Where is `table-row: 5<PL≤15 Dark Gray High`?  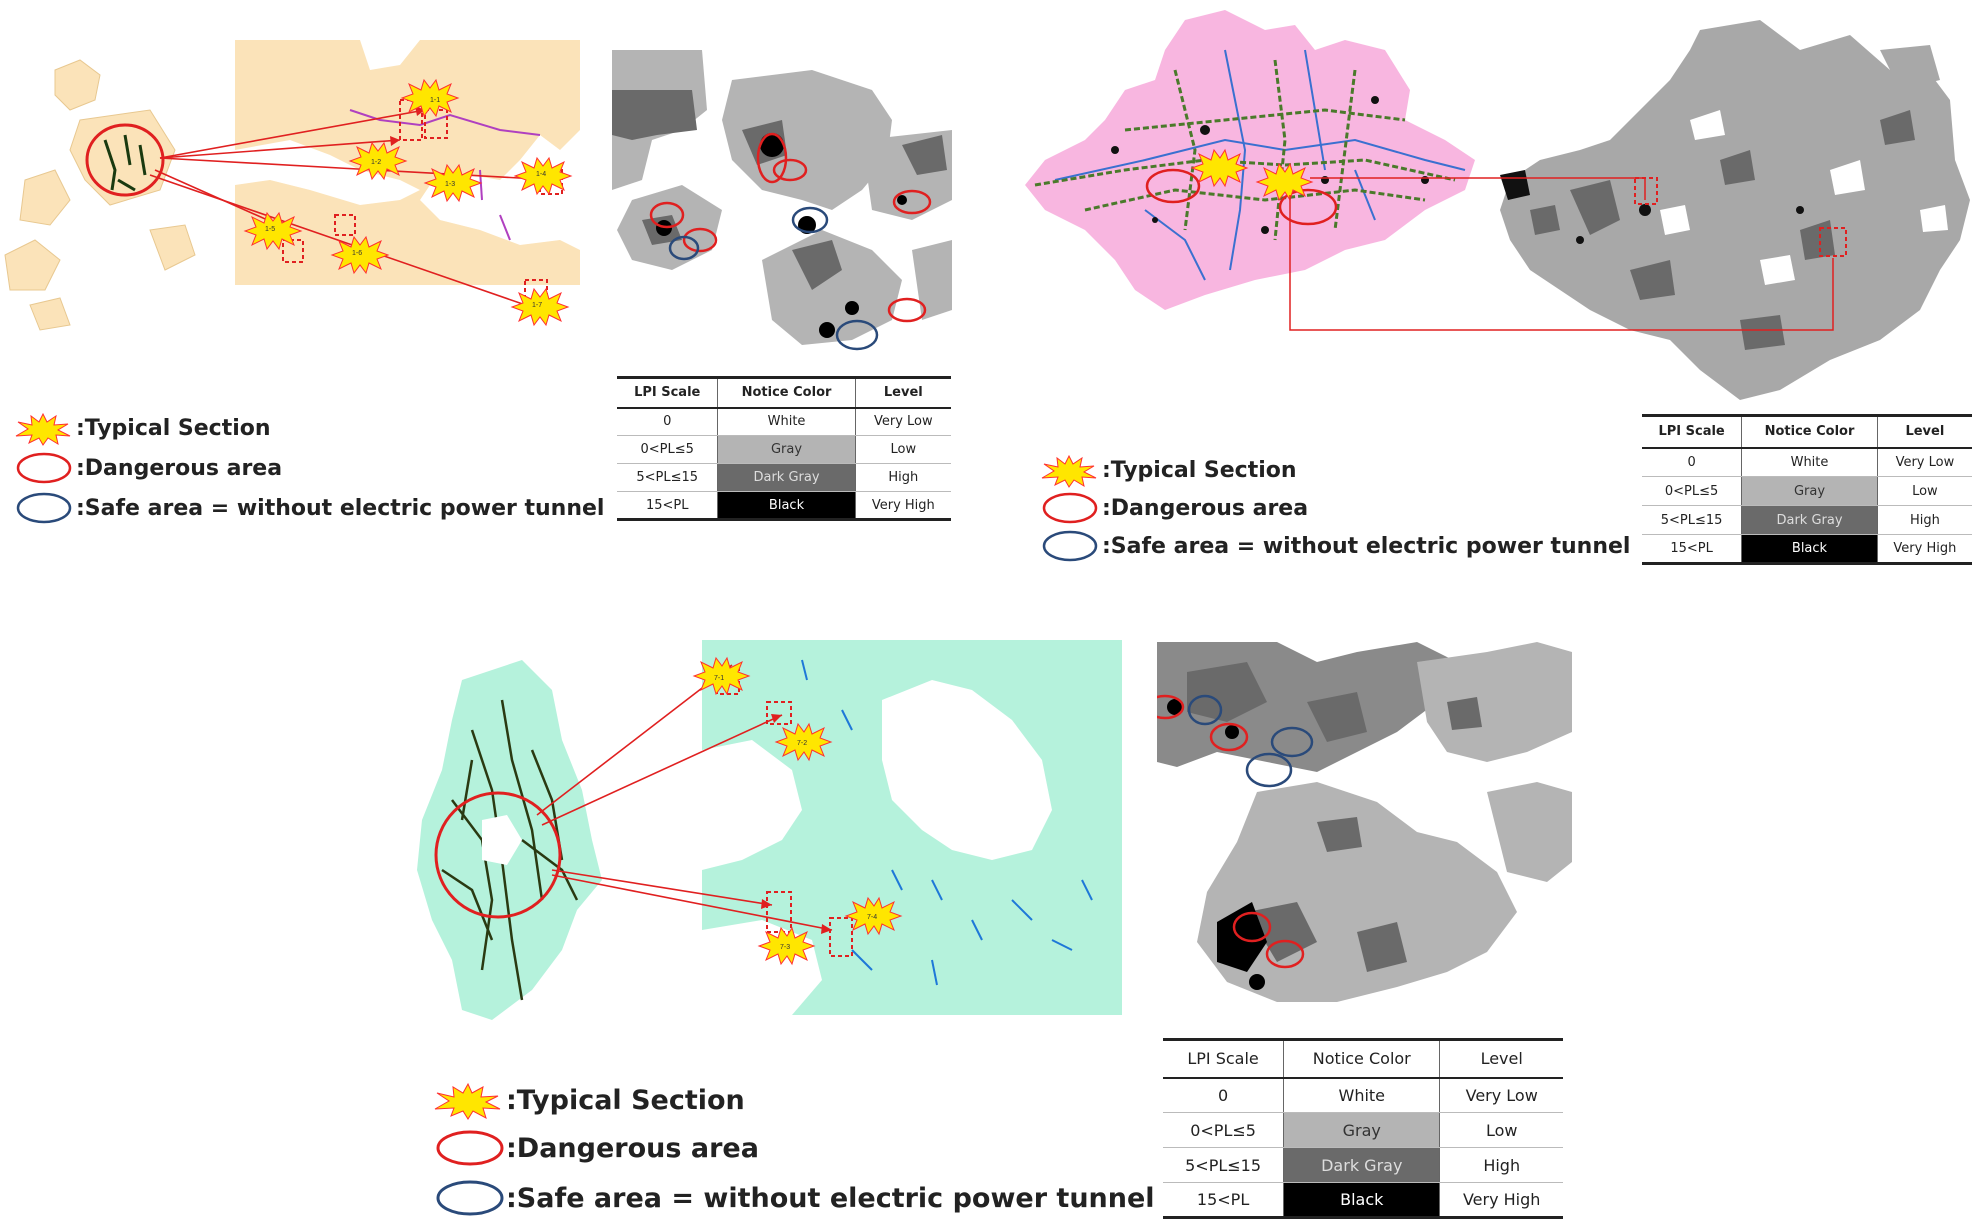 table-row: 5<PL≤15 Dark Gray High is located at coordinates (1363, 1165).